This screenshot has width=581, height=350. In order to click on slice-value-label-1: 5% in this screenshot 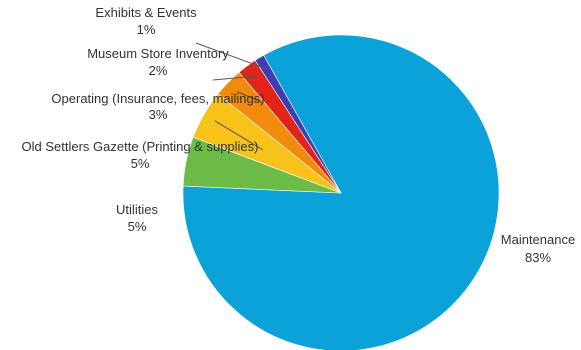, I will do `click(137, 226)`.